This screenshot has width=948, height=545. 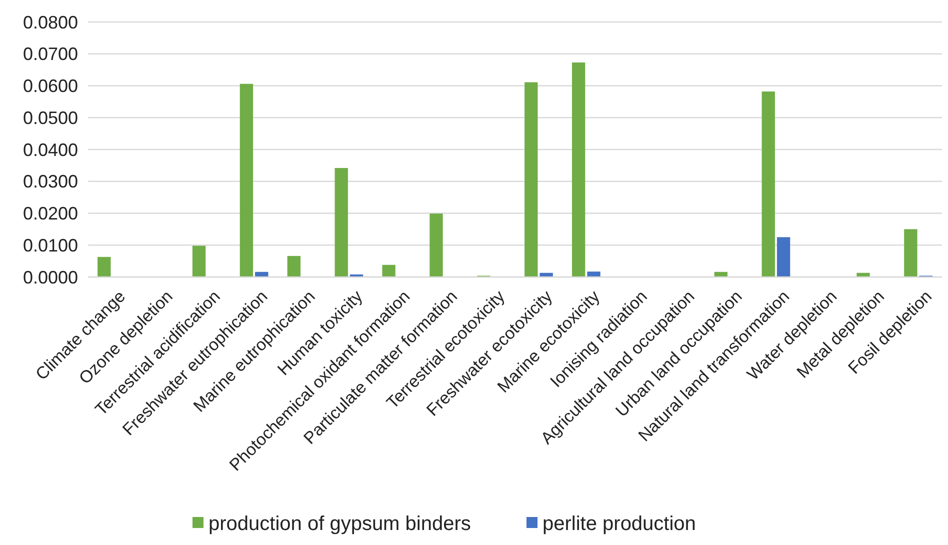 I want to click on y-tick-label: 0.0700, so click(x=50, y=54).